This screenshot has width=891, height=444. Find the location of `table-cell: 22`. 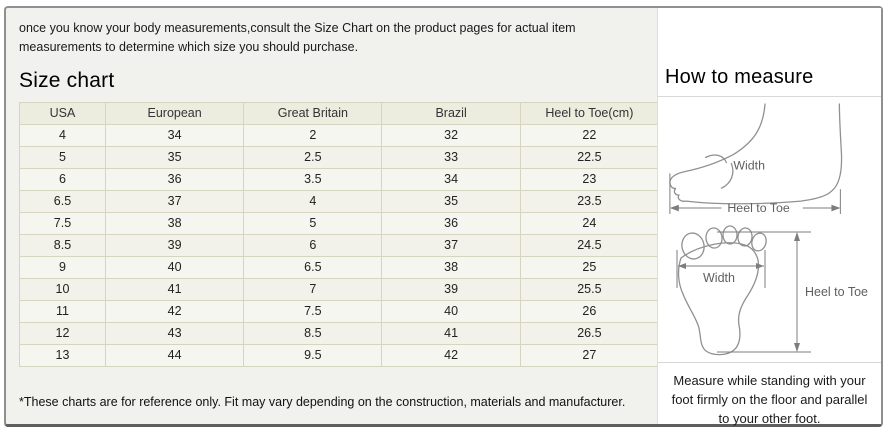

table-cell: 22 is located at coordinates (589, 135).